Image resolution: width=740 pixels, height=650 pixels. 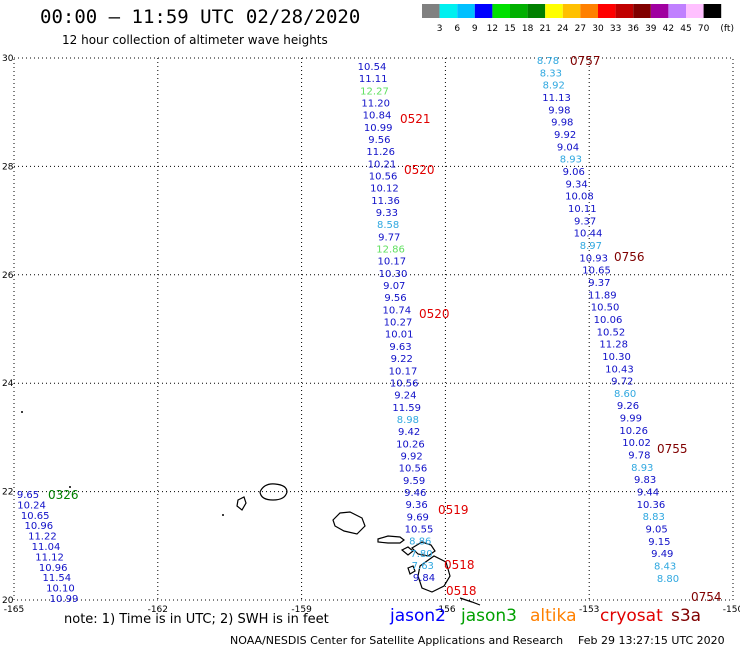 I want to click on track-a-value: 12.27, so click(x=374, y=91).